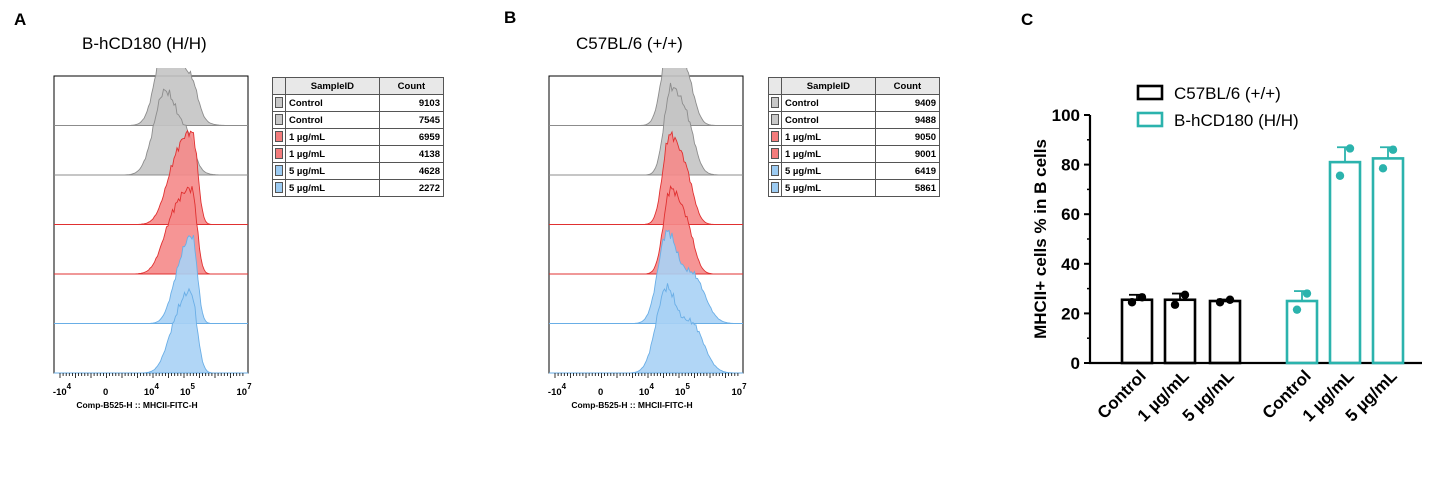 The height and width of the screenshot is (486, 1453). What do you see at coordinates (244, 390) in the screenshot?
I see `x-tick-label: 10⁷` at bounding box center [244, 390].